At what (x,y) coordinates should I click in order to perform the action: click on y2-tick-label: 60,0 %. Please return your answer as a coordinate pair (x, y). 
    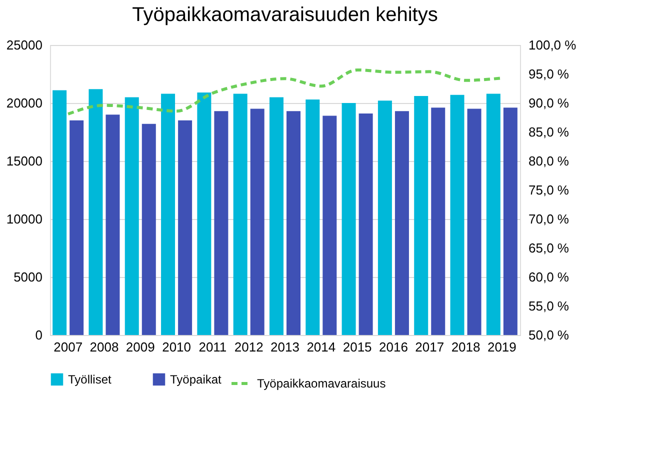
    Looking at the image, I should click on (549, 277).